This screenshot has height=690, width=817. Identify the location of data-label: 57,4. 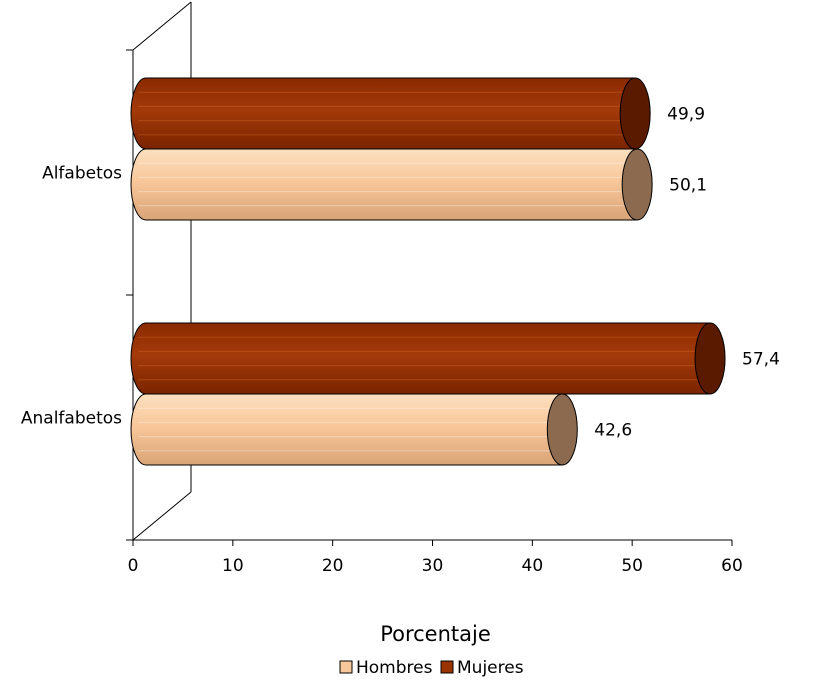
(761, 360).